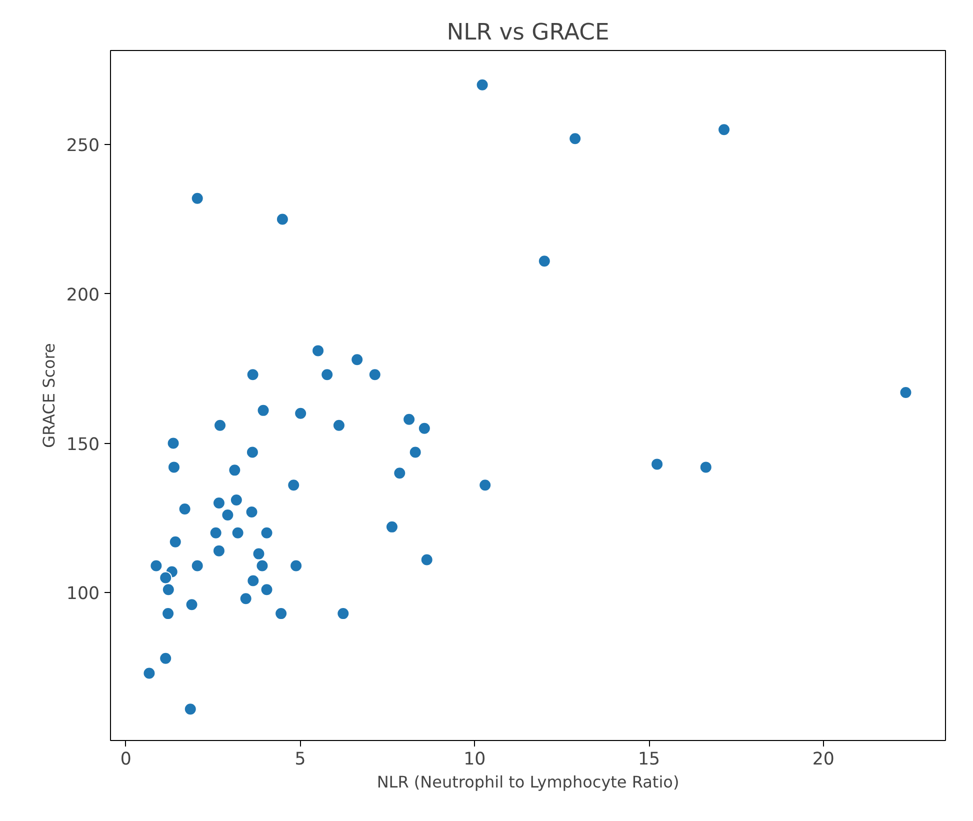 The width and height of the screenshot is (973, 821). What do you see at coordinates (475, 760) in the screenshot?
I see `x-tick-label: 10` at bounding box center [475, 760].